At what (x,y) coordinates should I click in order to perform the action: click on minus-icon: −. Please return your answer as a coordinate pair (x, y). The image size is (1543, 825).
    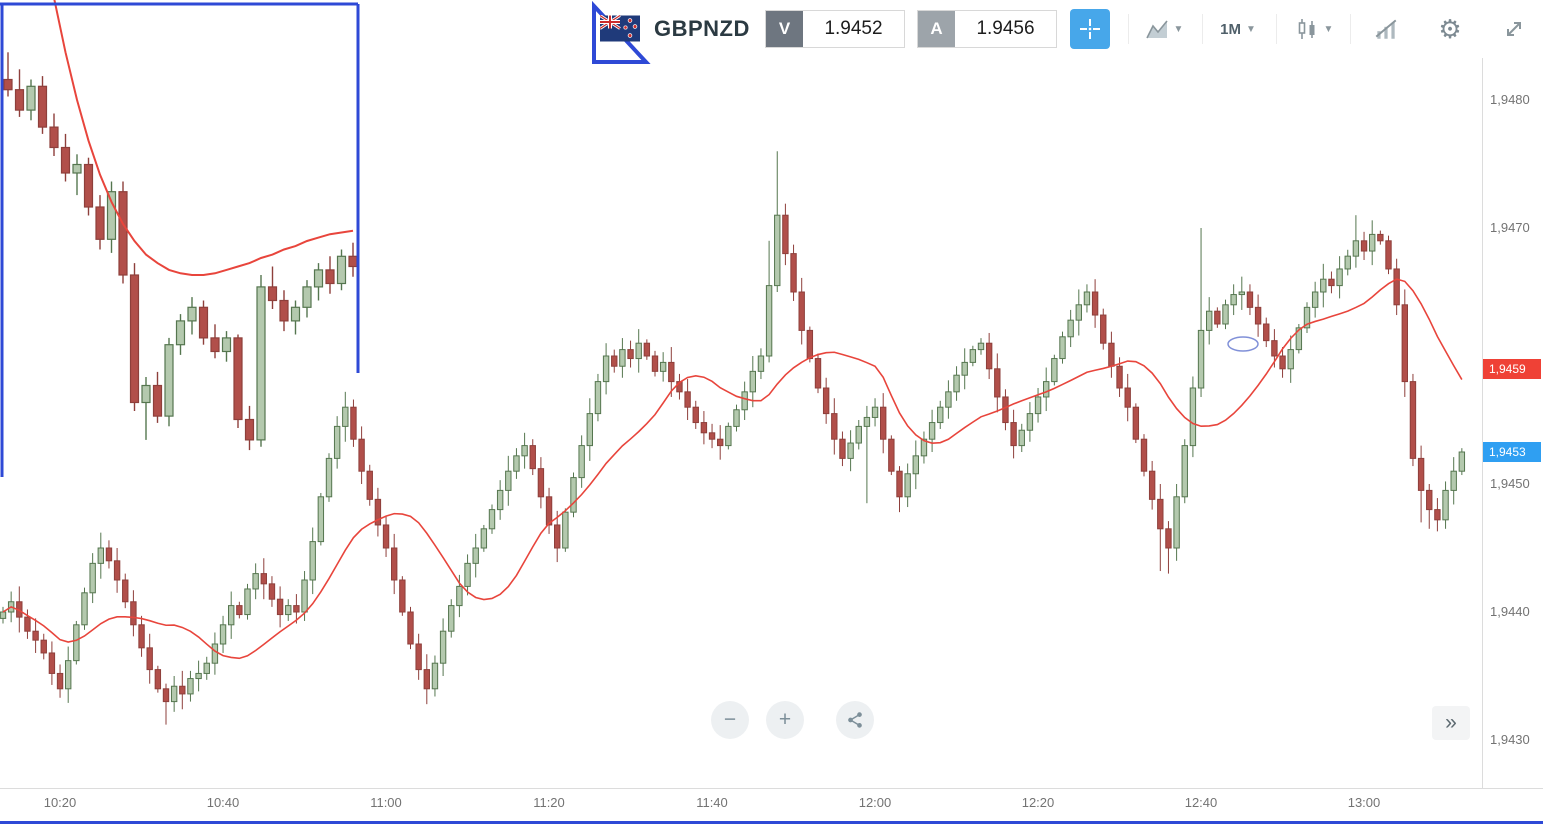
    Looking at the image, I should click on (730, 719).